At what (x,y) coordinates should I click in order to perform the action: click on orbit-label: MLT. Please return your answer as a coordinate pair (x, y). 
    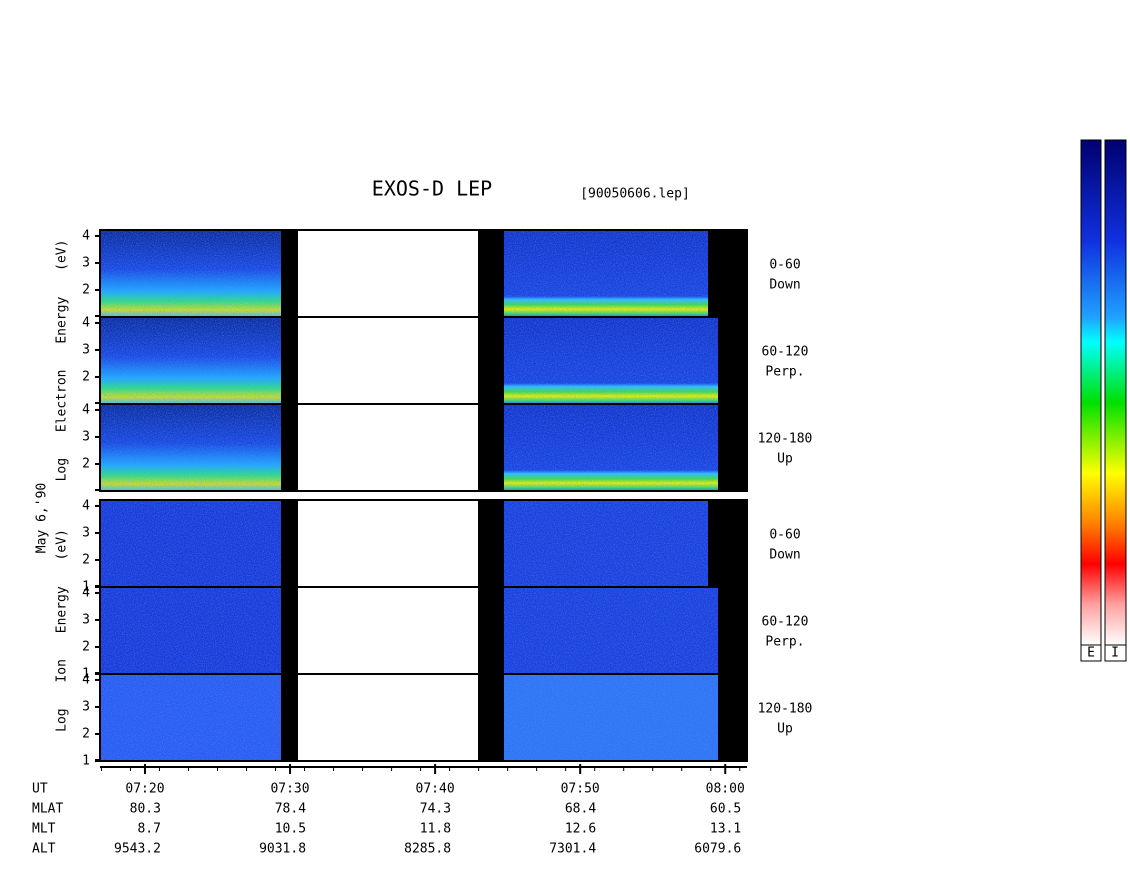
    Looking at the image, I should click on (44, 829).